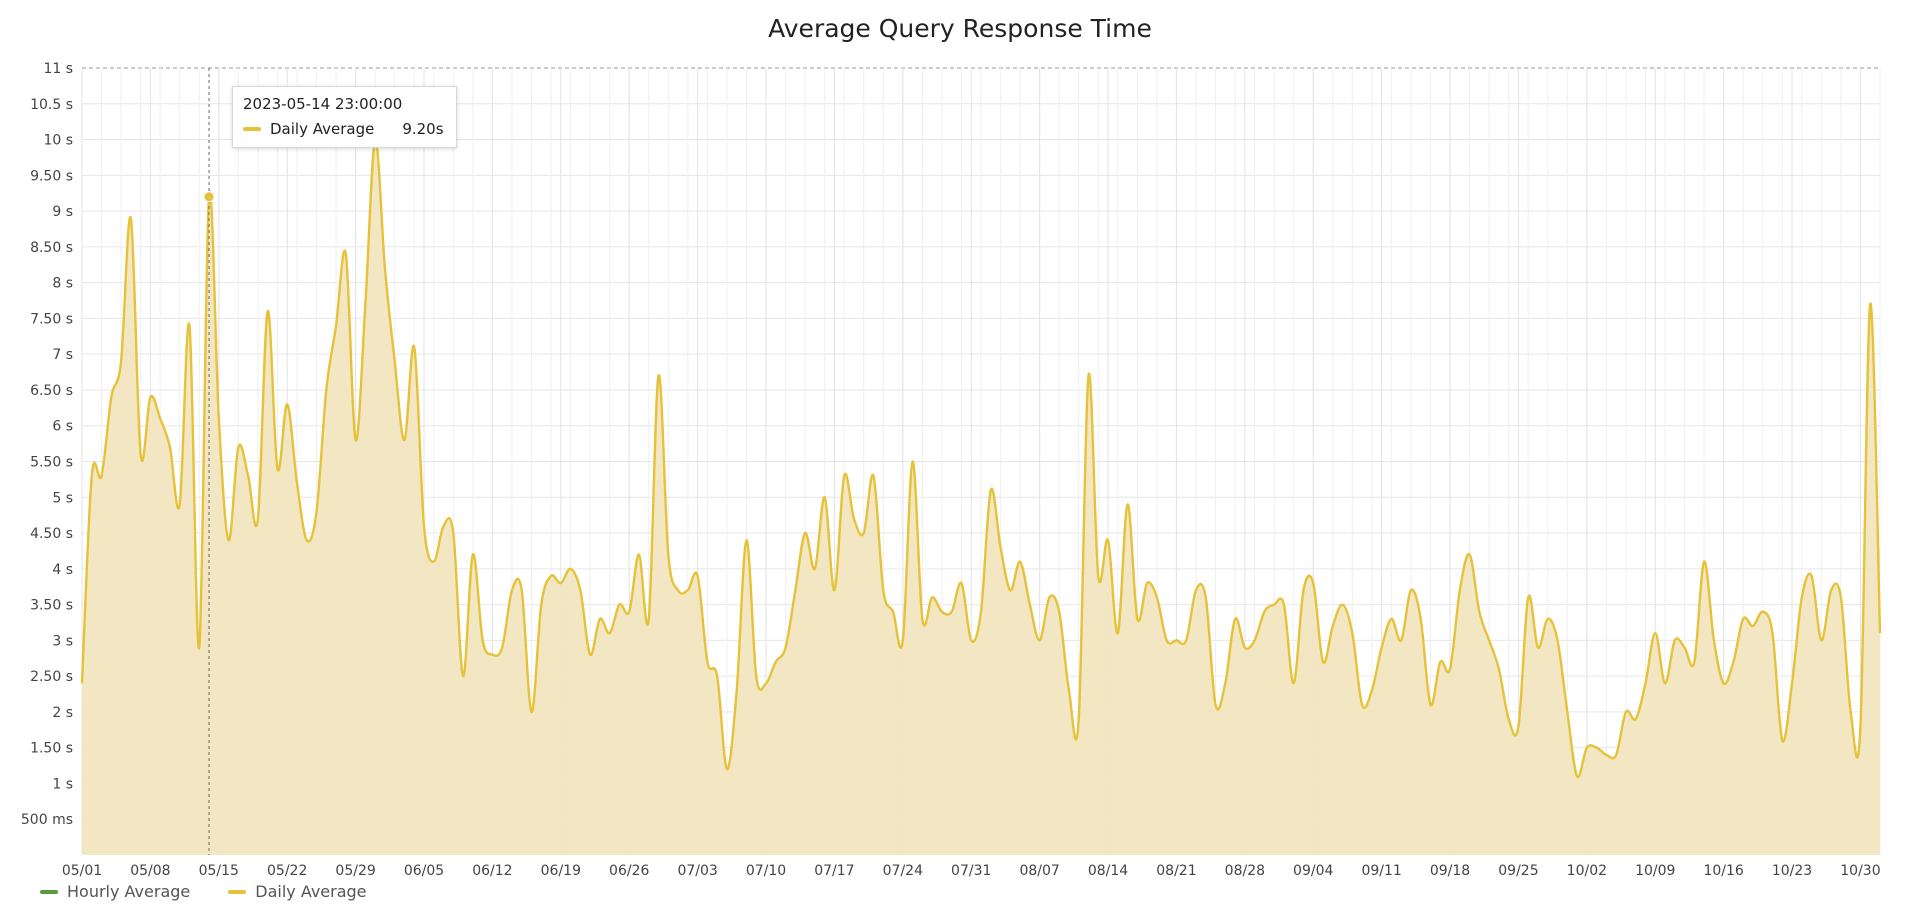 The height and width of the screenshot is (918, 1920). What do you see at coordinates (1655, 871) in the screenshot?
I see `x-tick-label: 10/09` at bounding box center [1655, 871].